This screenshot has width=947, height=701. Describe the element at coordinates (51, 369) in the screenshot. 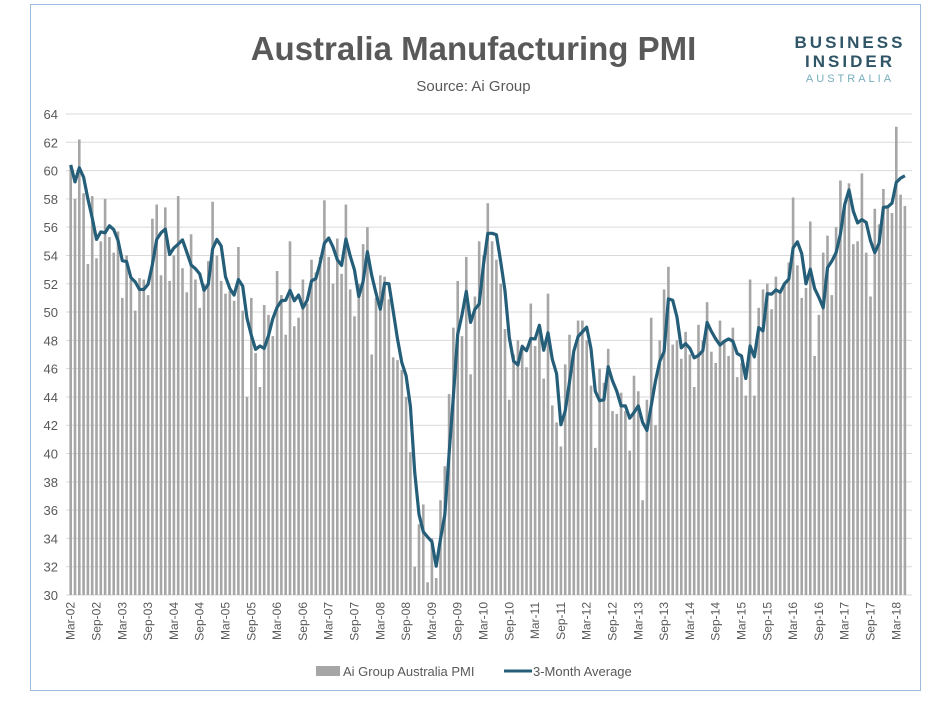

I see `y-tick-label: 46` at that location.